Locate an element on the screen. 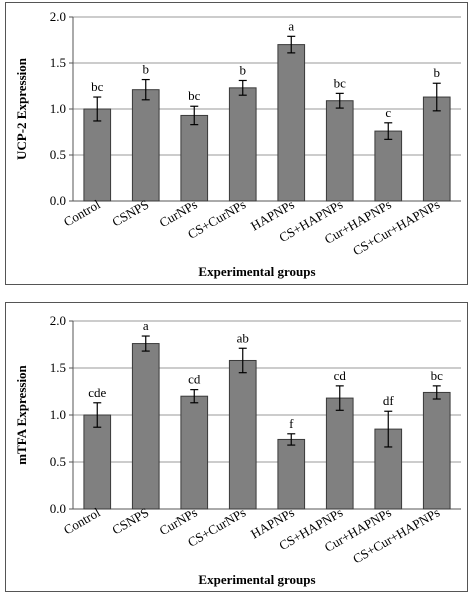 This screenshot has height=594, width=474. significance-label: f is located at coordinates (291, 423).